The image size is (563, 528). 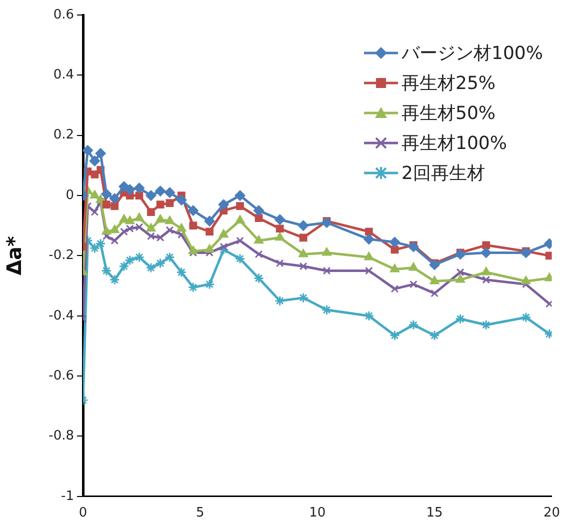 What do you see at coordinates (61, 436) in the screenshot?
I see `y-tick-label: -0.8` at bounding box center [61, 436].